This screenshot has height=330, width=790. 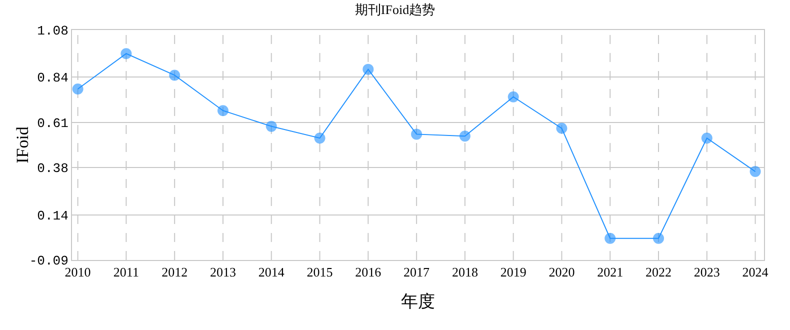 What do you see at coordinates (659, 272) in the screenshot?
I see `x-tick-label: 2022` at bounding box center [659, 272].